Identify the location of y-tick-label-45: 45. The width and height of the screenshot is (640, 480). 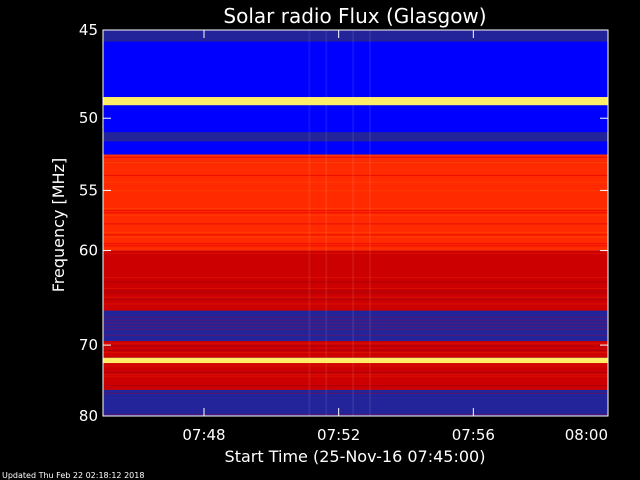
(88, 30).